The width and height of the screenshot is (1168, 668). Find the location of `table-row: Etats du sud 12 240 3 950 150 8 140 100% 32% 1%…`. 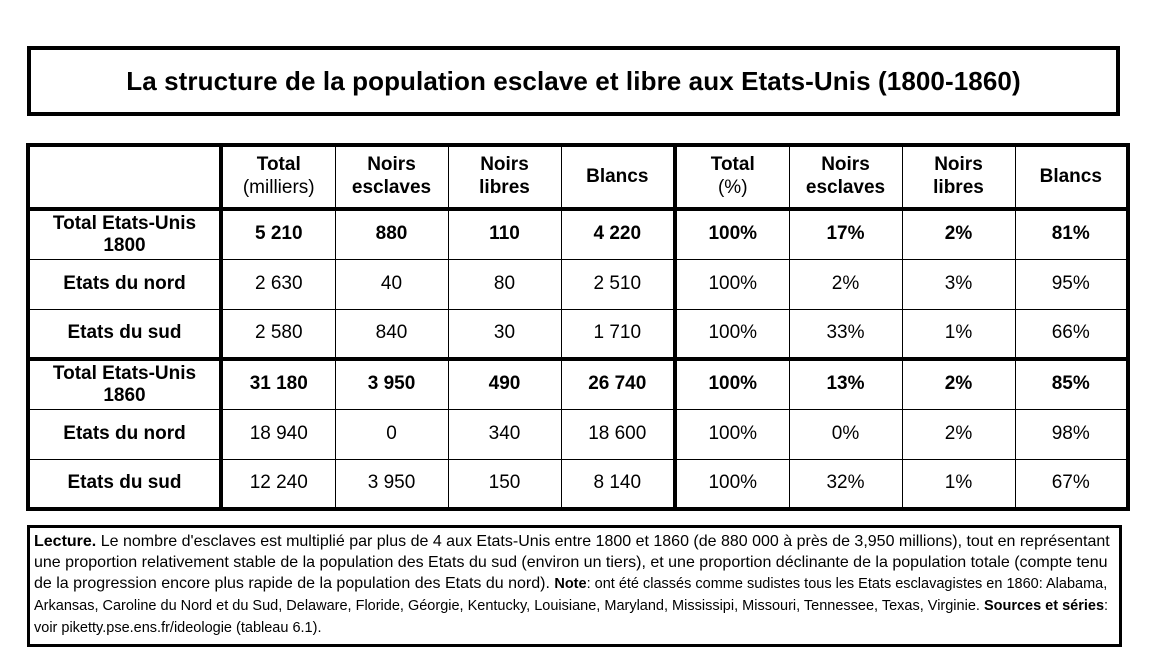

table-row: Etats du sud 12 240 3 950 150 8 140 100% 32% 1%… is located at coordinates (578, 484).